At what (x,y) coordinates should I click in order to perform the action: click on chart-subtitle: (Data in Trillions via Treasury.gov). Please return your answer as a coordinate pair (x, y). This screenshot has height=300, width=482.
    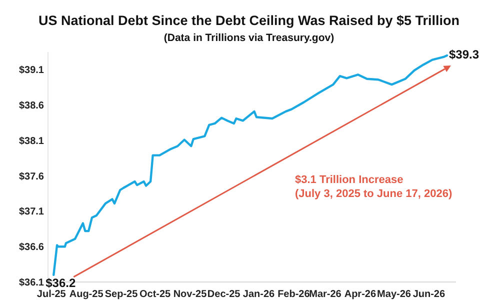
    Looking at the image, I should click on (249, 38).